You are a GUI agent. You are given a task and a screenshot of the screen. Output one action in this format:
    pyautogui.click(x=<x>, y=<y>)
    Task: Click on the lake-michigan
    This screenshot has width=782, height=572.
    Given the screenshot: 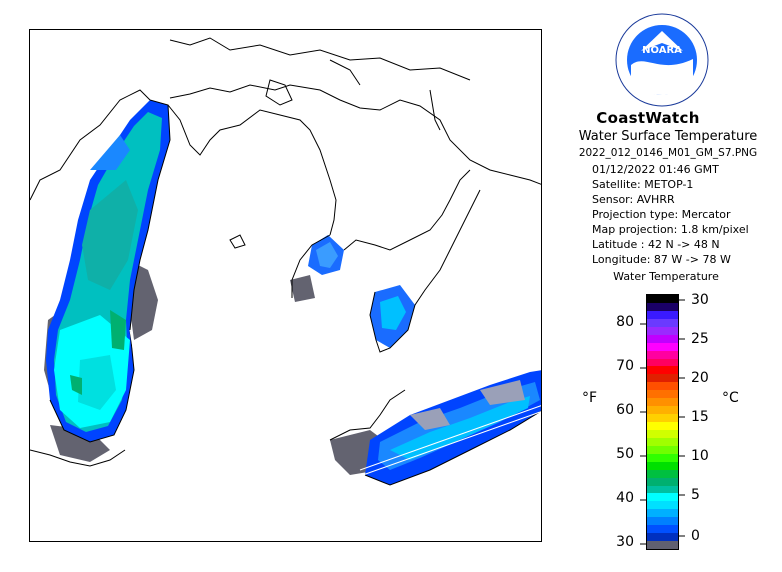 What is the action you would take?
    pyautogui.click(x=108, y=271)
    